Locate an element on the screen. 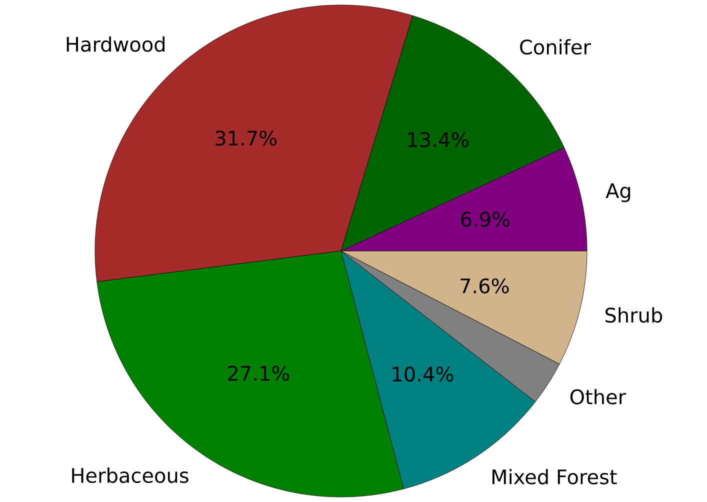 Image resolution: width=707 pixels, height=502 pixels. slice-label: Shrub is located at coordinates (634, 315).